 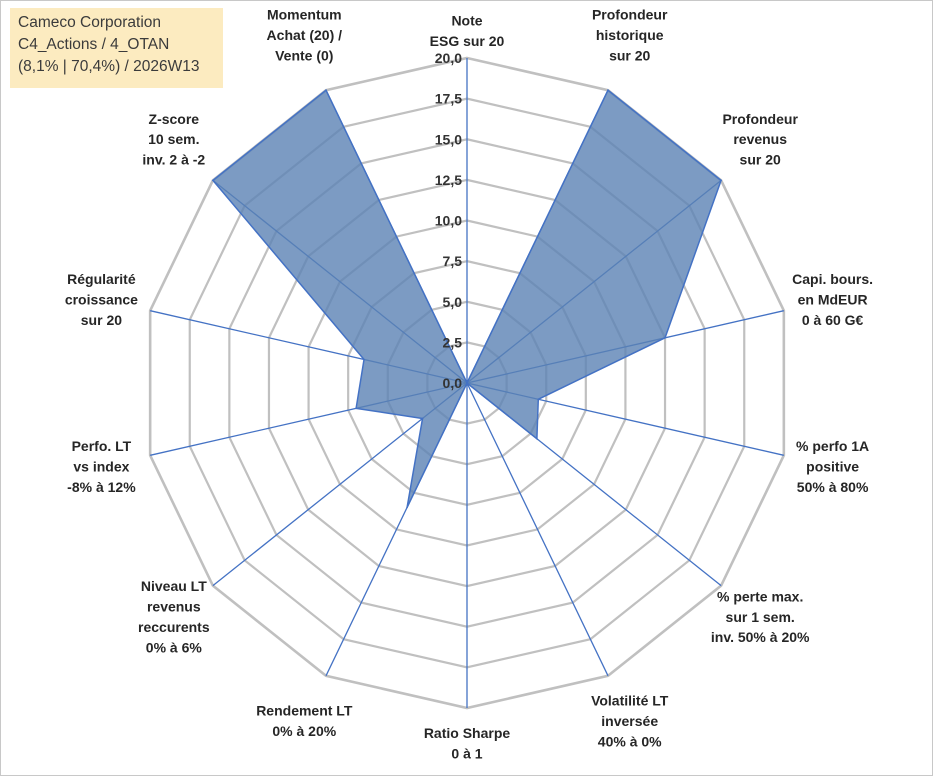 I want to click on chart-title-company: Cameco Corporation, so click(x=90, y=22).